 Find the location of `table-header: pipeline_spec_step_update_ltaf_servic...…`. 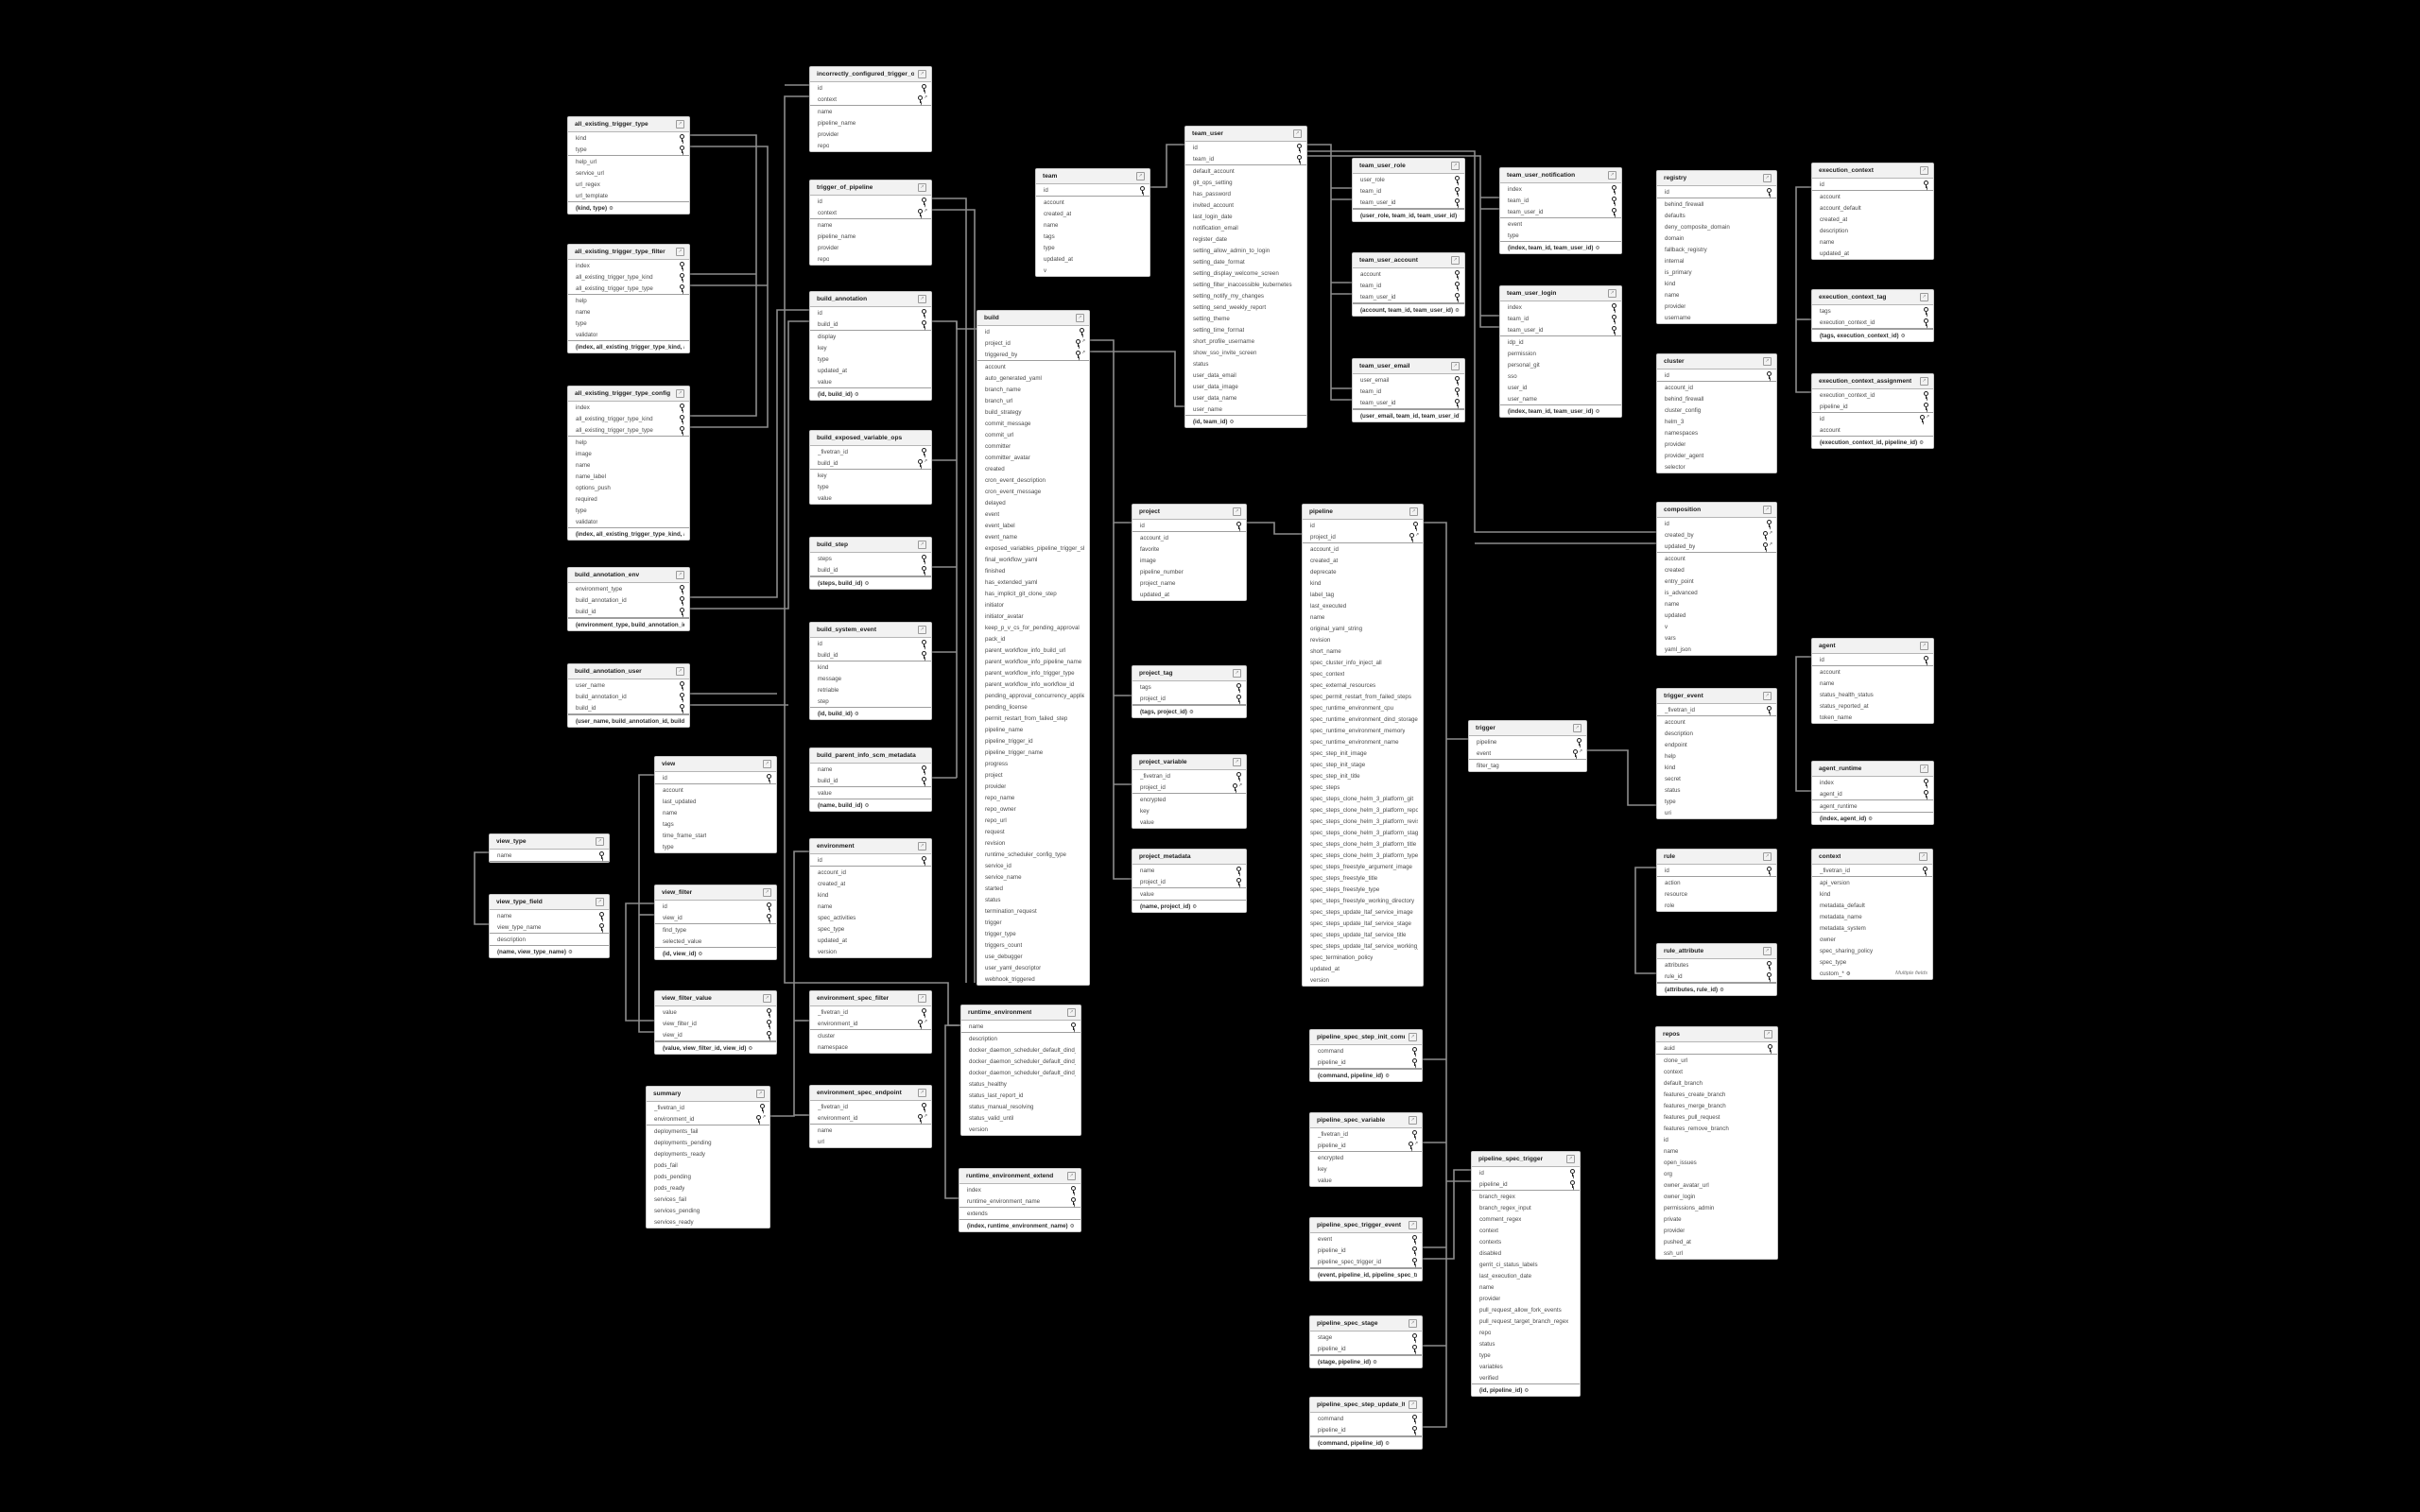

table-header: pipeline_spec_step_update_ltaf_servic...… is located at coordinates (1366, 1405).